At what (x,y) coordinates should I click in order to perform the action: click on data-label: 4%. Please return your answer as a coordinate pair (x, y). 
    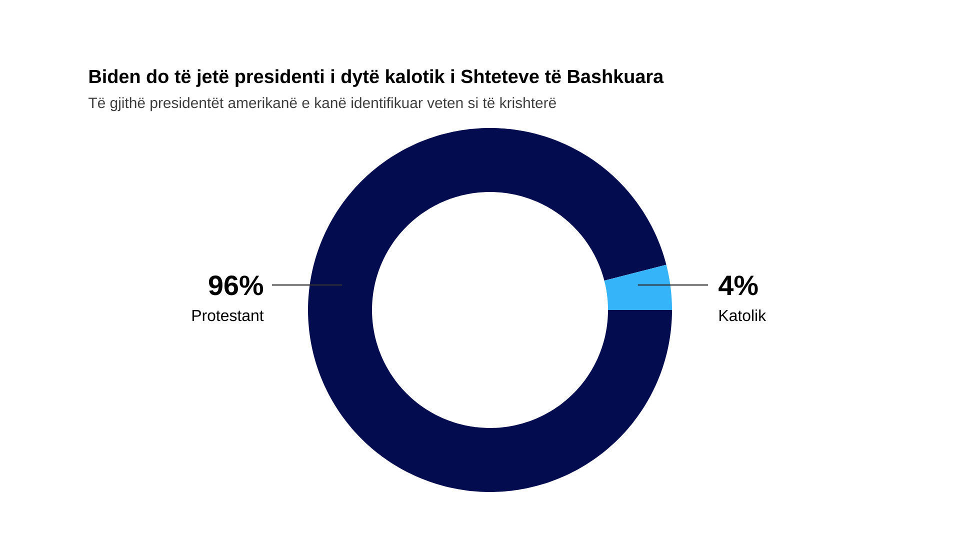
    Looking at the image, I should click on (738, 286).